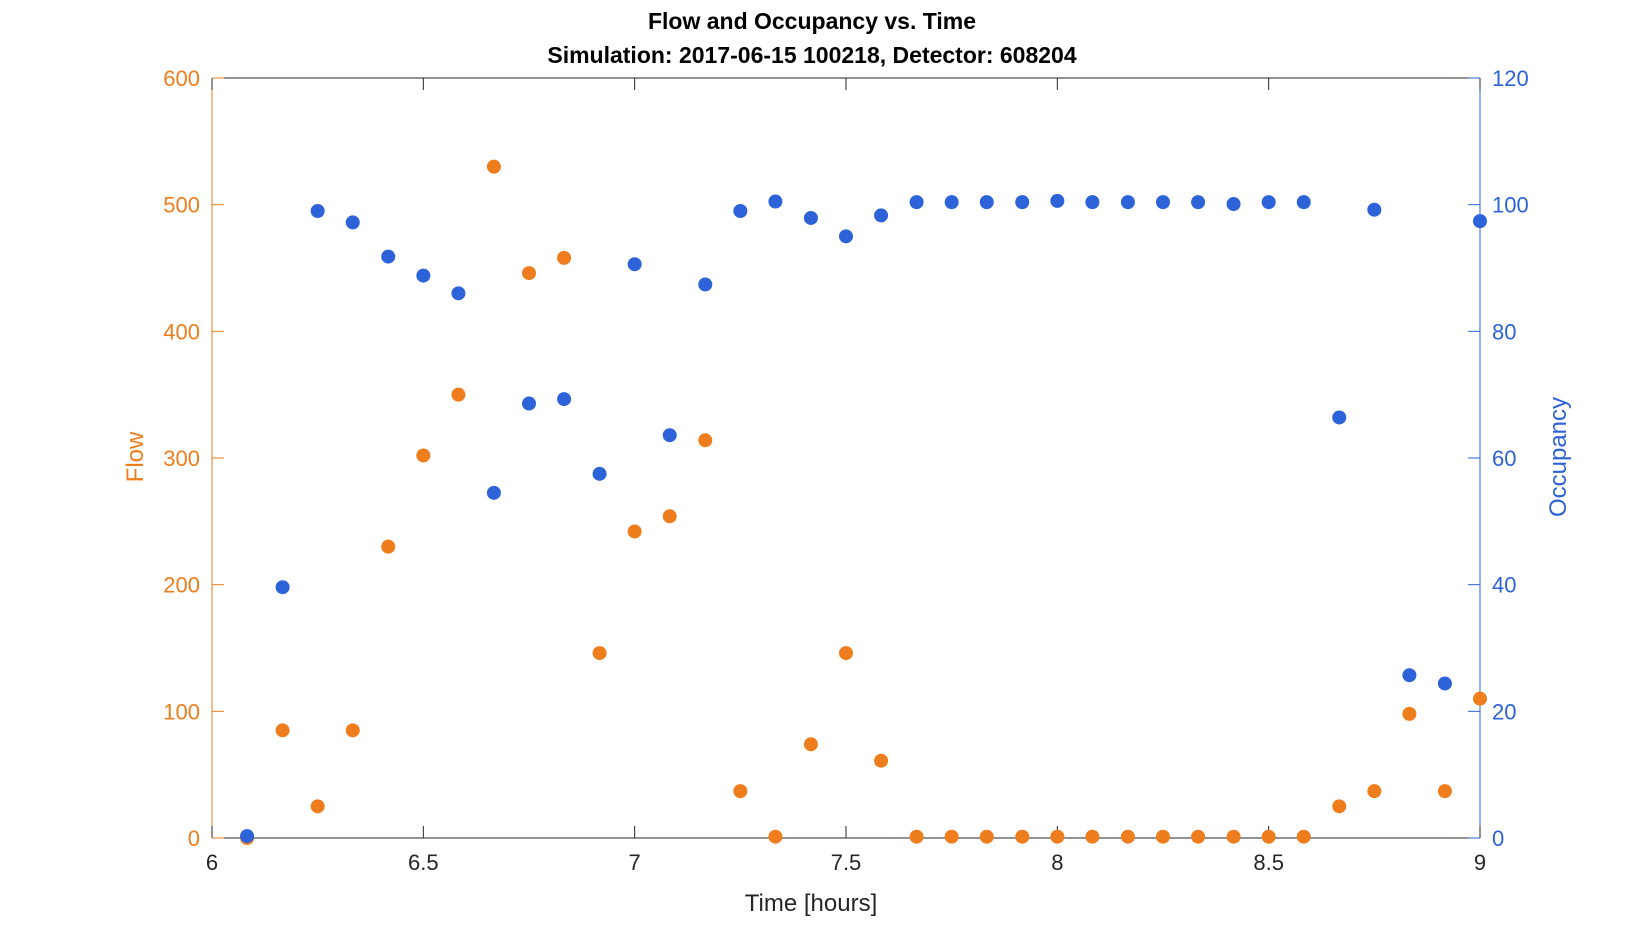  Describe the element at coordinates (1480, 862) in the screenshot. I see `x-tick-label: 9` at that location.